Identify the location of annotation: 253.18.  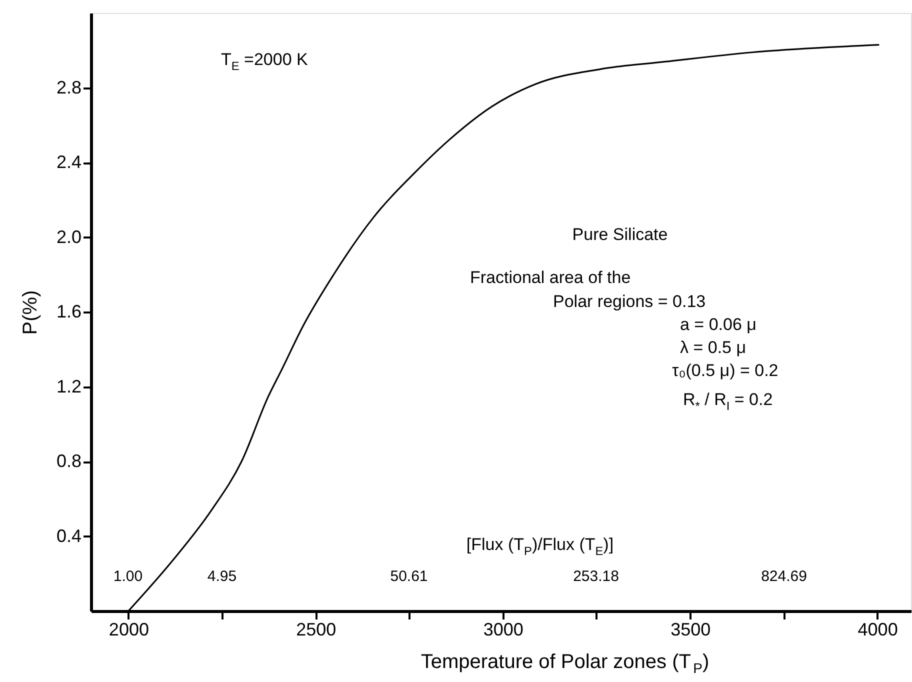
(596, 576).